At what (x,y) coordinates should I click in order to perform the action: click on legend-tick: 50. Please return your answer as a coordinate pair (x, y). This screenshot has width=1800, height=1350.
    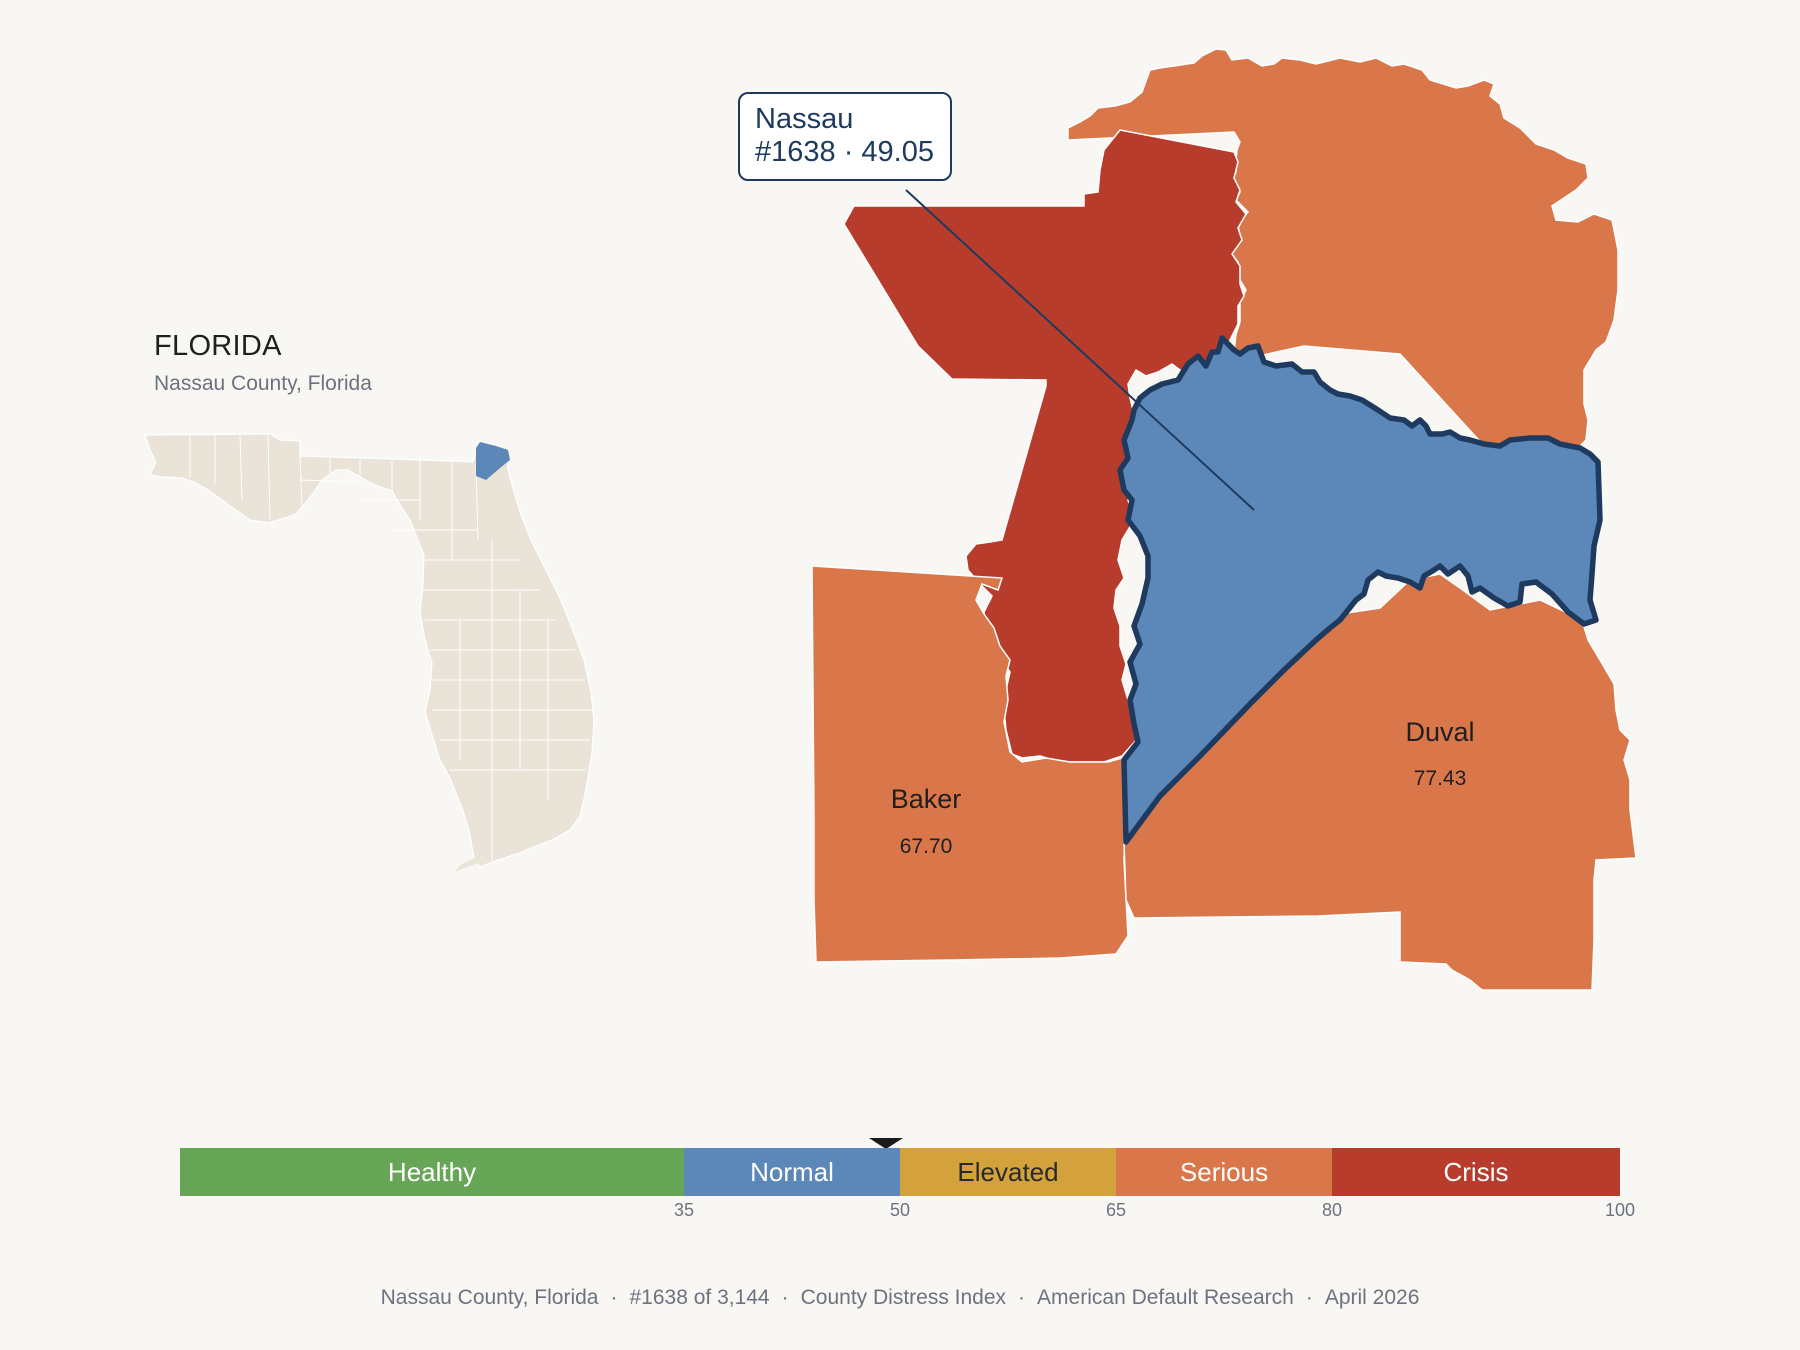
    Looking at the image, I should click on (900, 1210).